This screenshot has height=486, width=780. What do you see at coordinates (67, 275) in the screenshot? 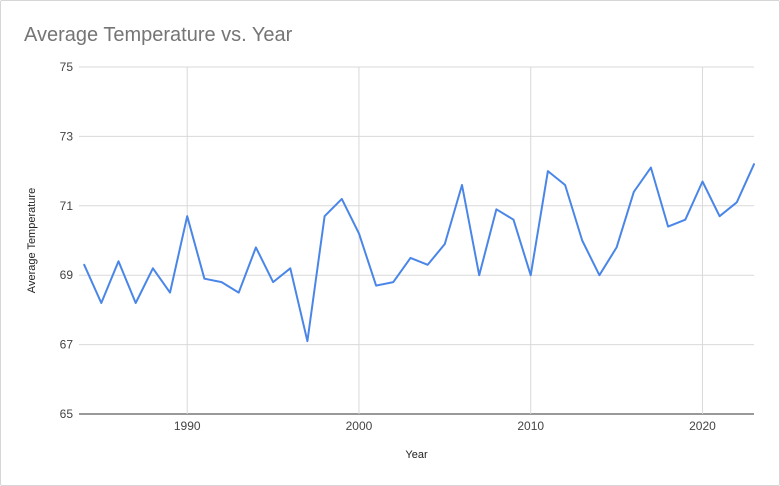
I see `y-tick-label: 69` at bounding box center [67, 275].